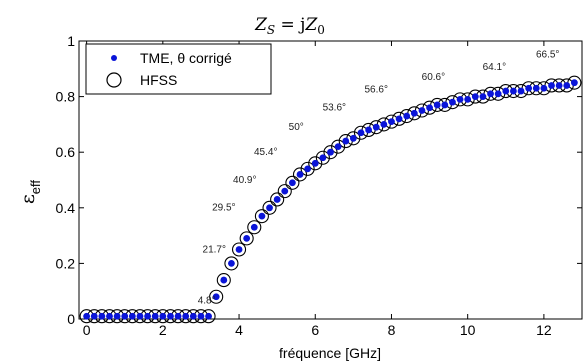 Image resolution: width=587 pixels, height=361 pixels. I want to click on angle-annotation: 56.6°, so click(375, 89).